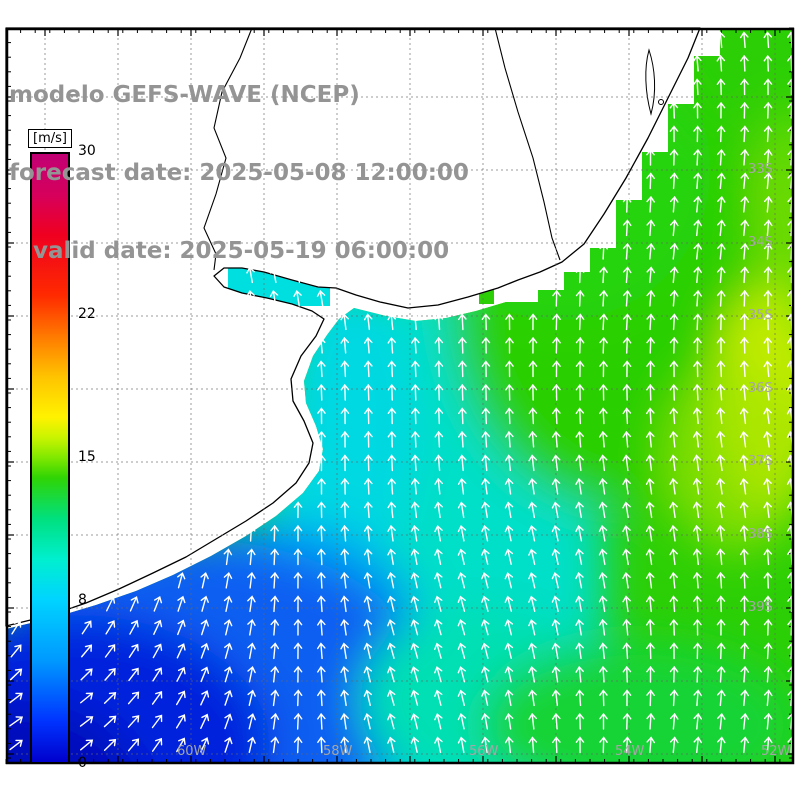 The height and width of the screenshot is (800, 800). Describe the element at coordinates (760, 242) in the screenshot. I see `lat-label: 34S` at that location.